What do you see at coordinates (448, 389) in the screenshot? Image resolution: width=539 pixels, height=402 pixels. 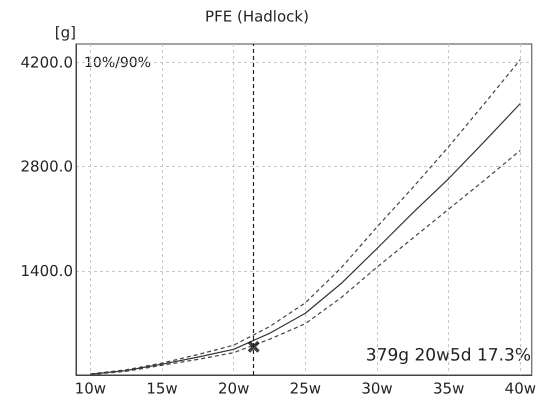 I see `x-tick-label: 35w` at bounding box center [448, 389].